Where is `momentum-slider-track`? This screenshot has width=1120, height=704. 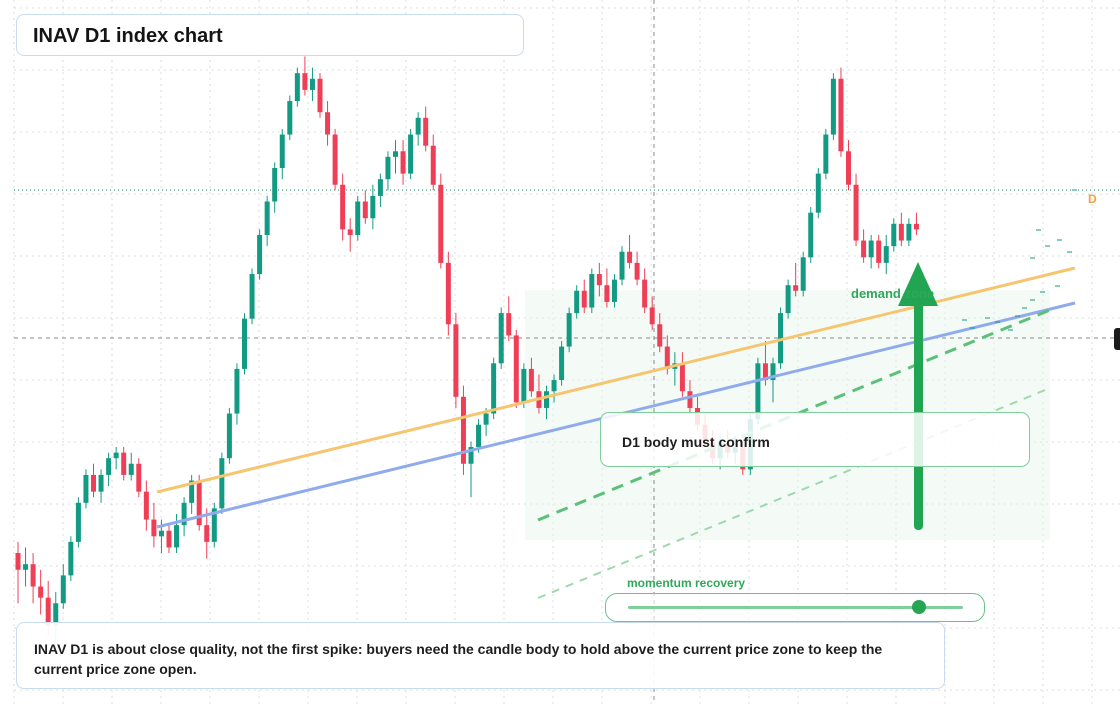 momentum-slider-track is located at coordinates (795, 607).